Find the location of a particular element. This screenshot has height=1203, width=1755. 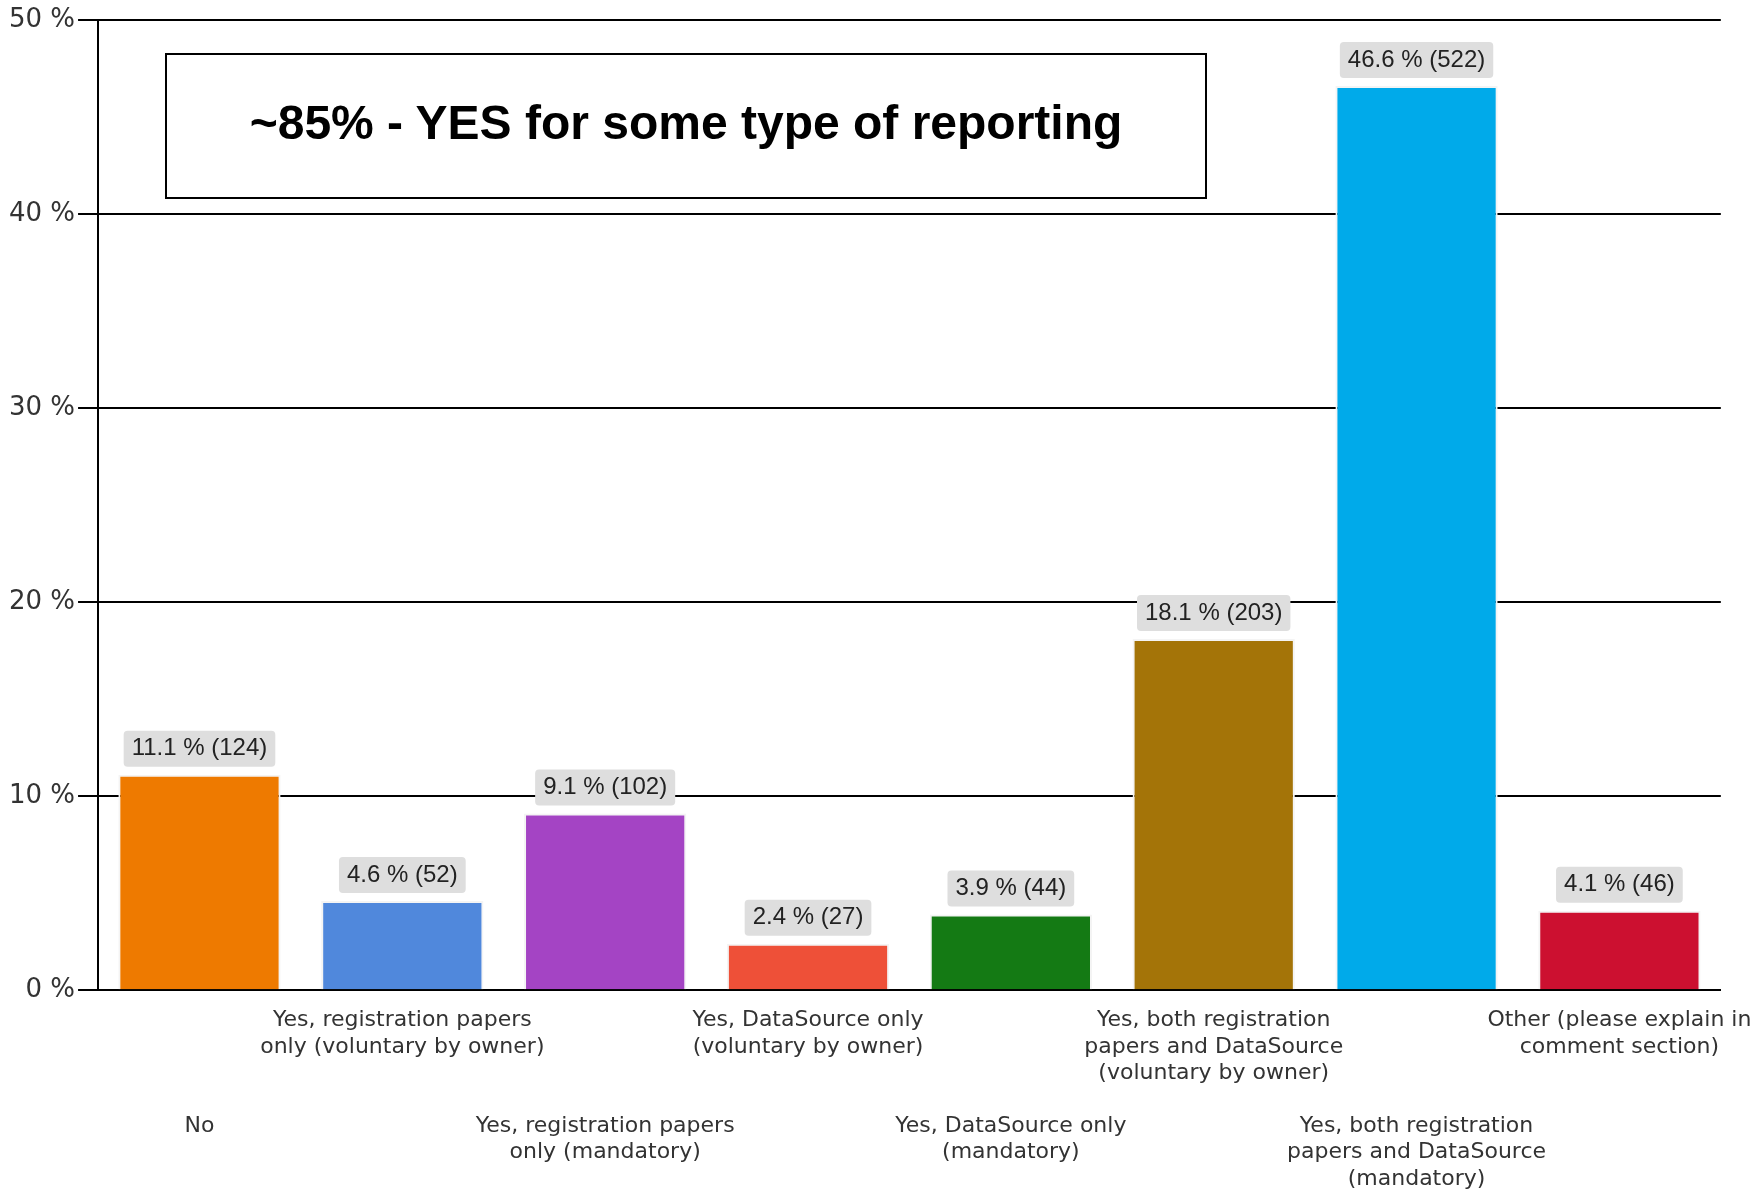

x-tick-label: Yes, both registration papers and DataSource (mandatory) is located at coordinates (1417, 1150).